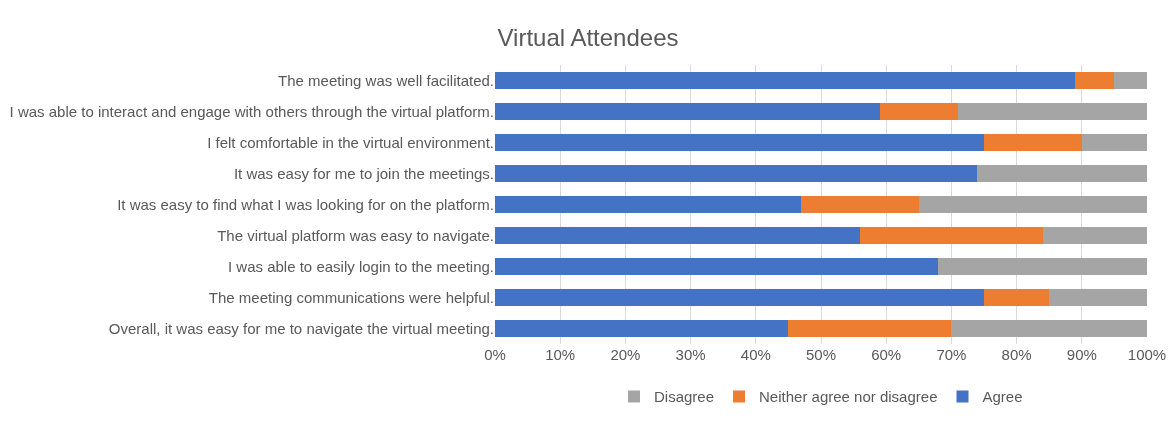 Image resolution: width=1176 pixels, height=423 pixels. I want to click on legend-label: Disagree, so click(684, 397).